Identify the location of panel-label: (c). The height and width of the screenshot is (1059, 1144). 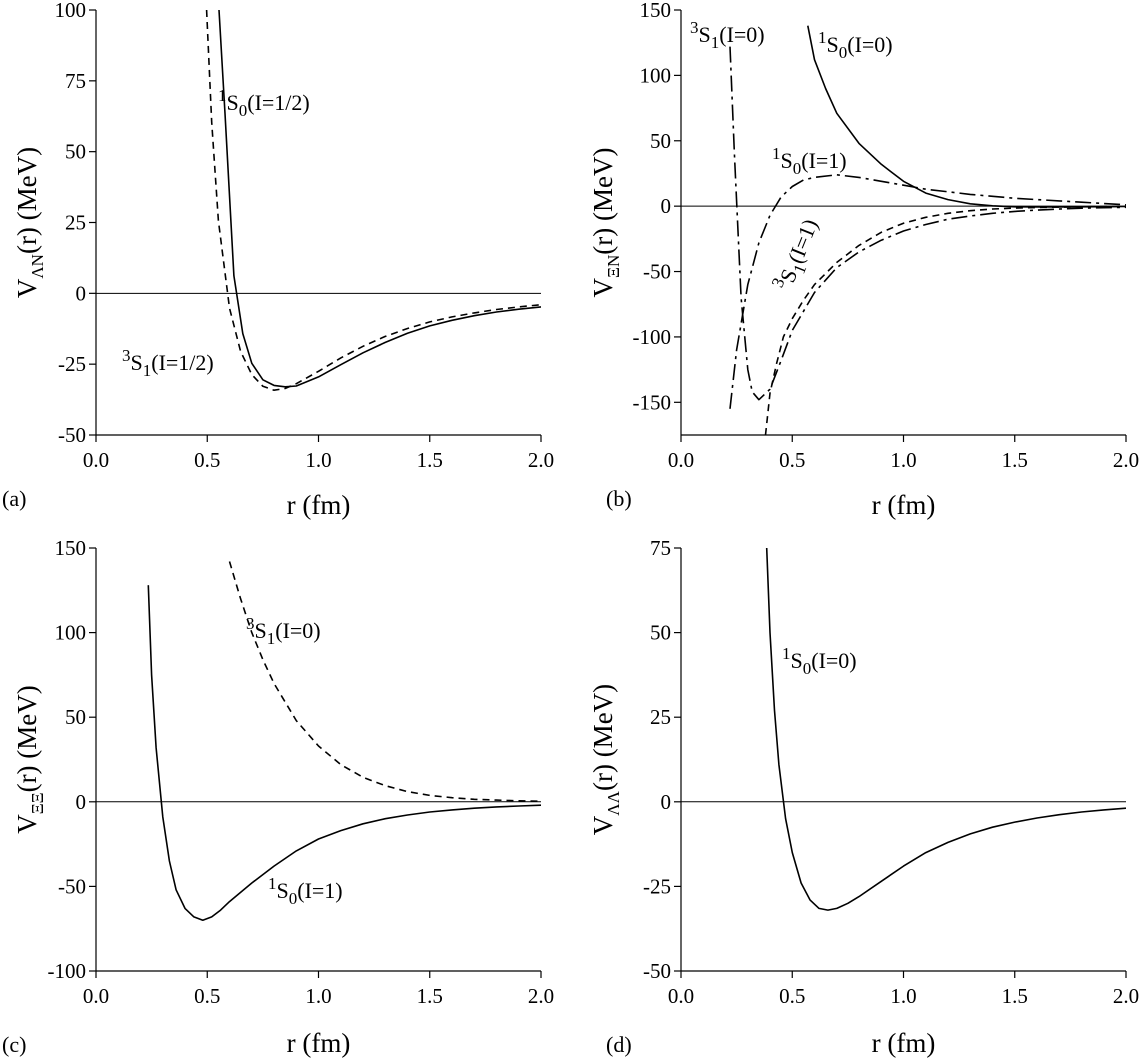
(14, 1044).